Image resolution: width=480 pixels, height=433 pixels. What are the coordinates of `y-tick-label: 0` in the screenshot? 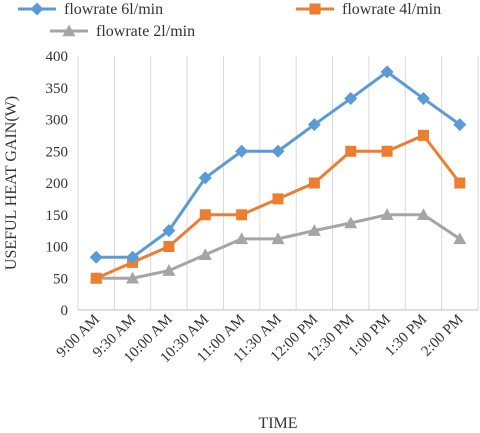 It's located at (65, 311).